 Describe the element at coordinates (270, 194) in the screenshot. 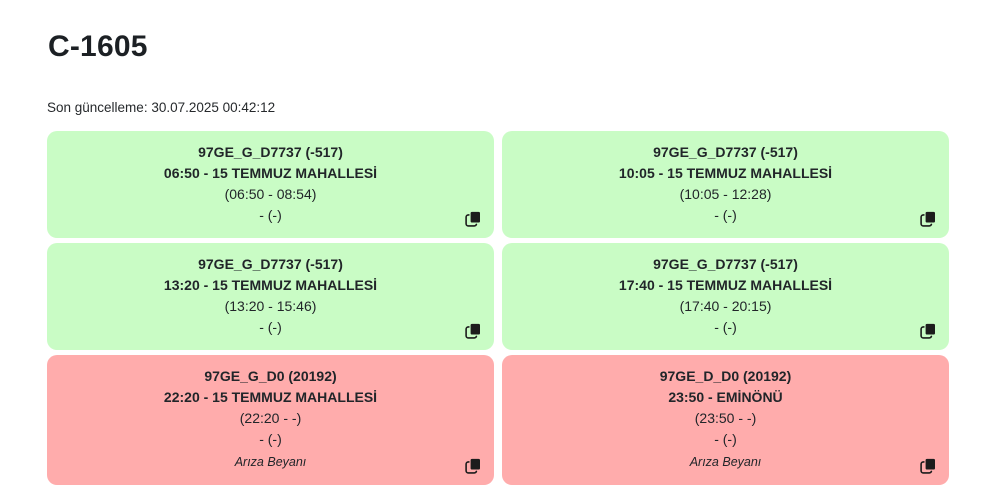

I see `trip-time-window: (06:50 - 08:54)` at that location.